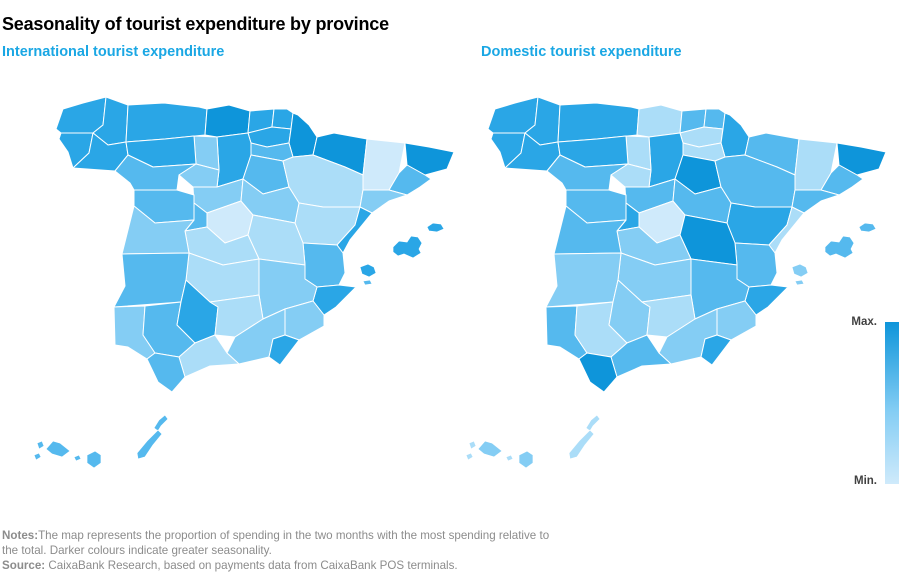 The width and height of the screenshot is (900, 578). Describe the element at coordinates (113, 52) in the screenshot. I see `map-subtitle-international: International tourist expenditure` at that location.